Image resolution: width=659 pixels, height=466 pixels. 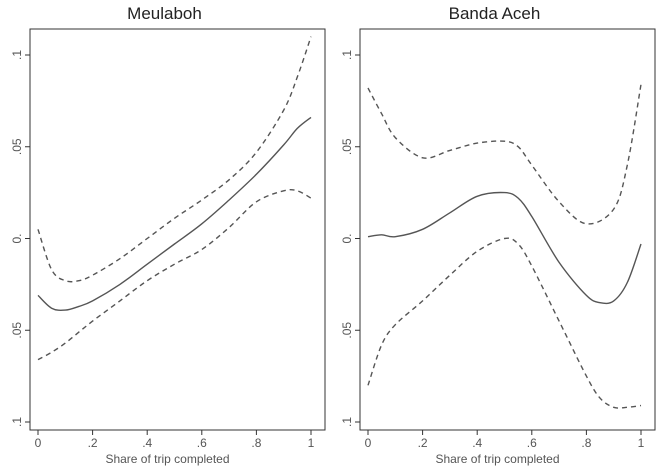 What do you see at coordinates (504, 154) in the screenshot?
I see `series-line-dashed` at bounding box center [504, 154].